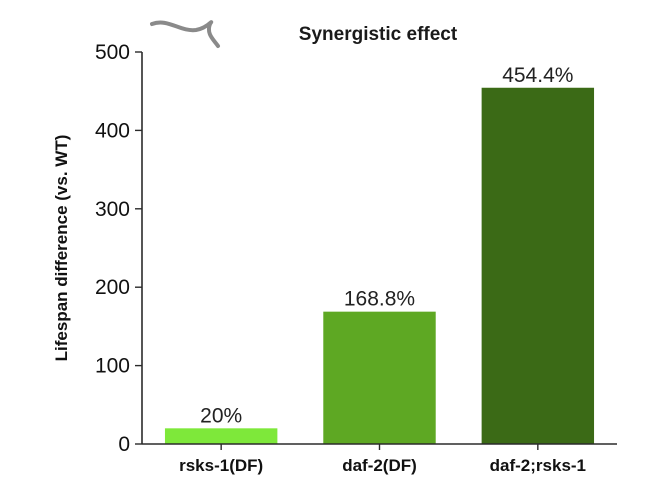  What do you see at coordinates (379, 377) in the screenshot?
I see `bar-daf-2-df-` at bounding box center [379, 377].